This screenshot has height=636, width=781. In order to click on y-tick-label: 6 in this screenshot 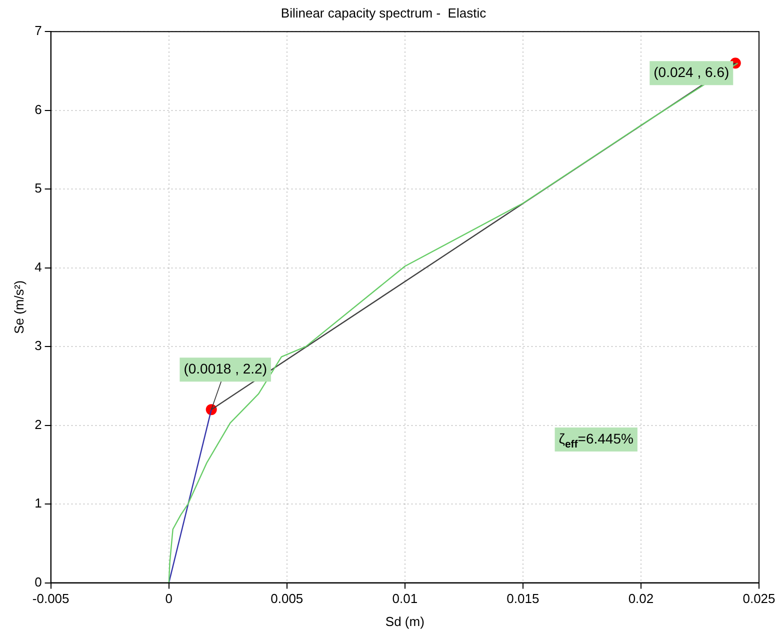, I will do `click(38, 109)`.